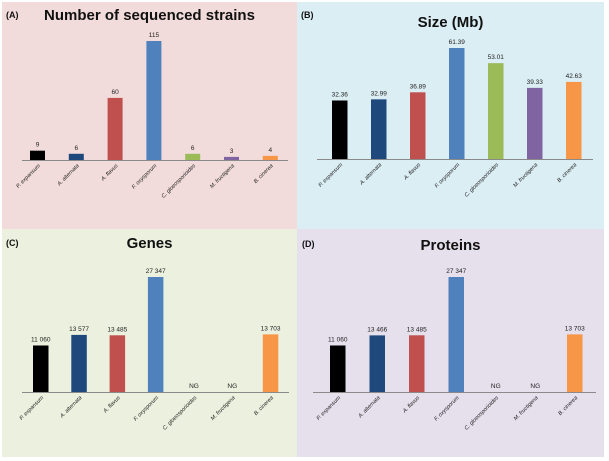 This screenshot has width=609, height=461. I want to click on panel-label: (C), so click(12, 243).